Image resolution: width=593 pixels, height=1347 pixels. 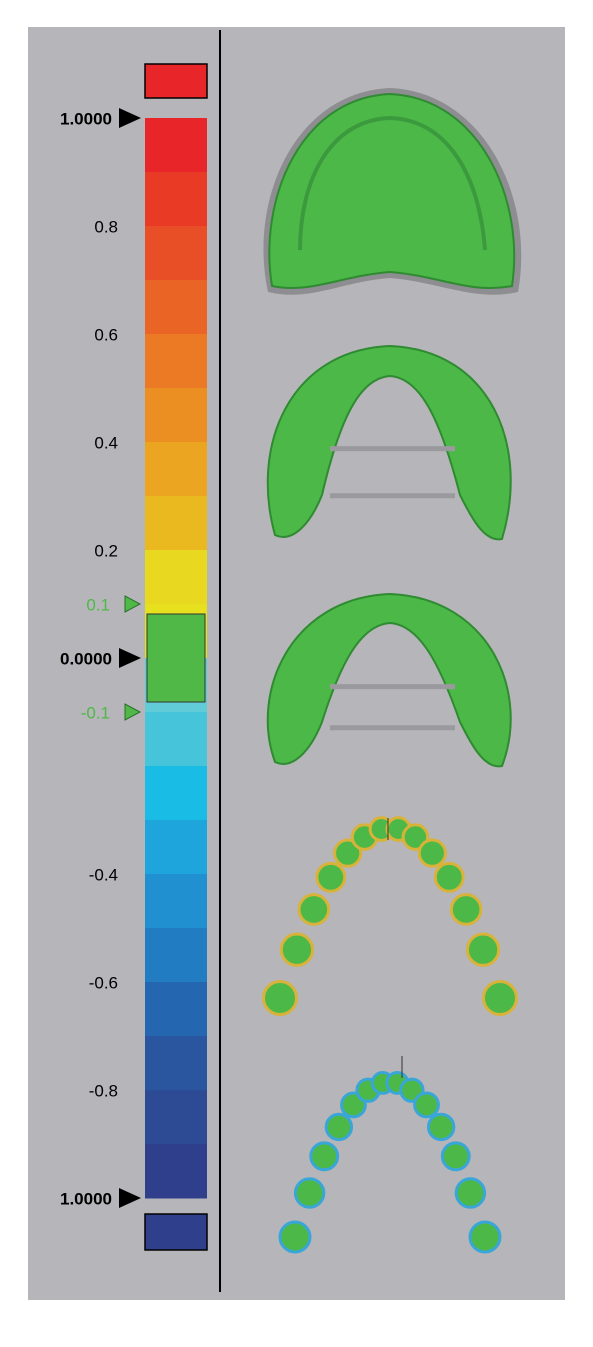 I want to click on tick-label: 0.0000, so click(x=86, y=658).